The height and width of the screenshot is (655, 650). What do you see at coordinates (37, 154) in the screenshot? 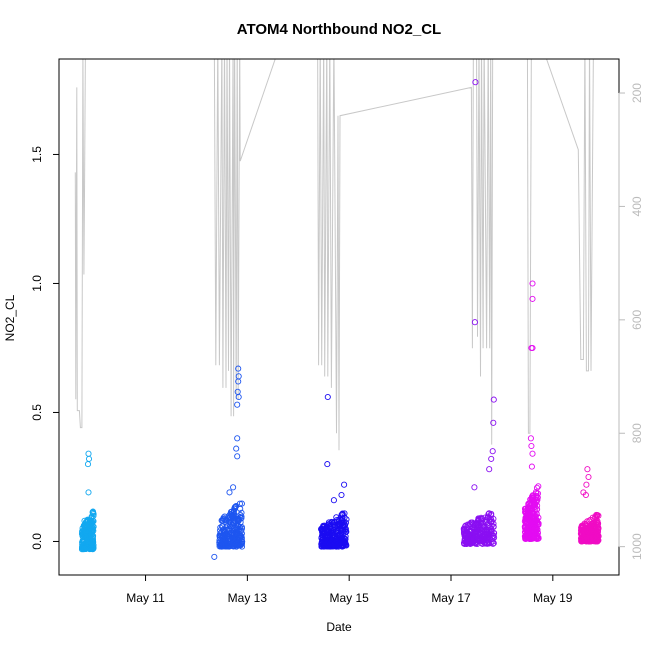
I see `y-tick-label: 1.5` at bounding box center [37, 154].